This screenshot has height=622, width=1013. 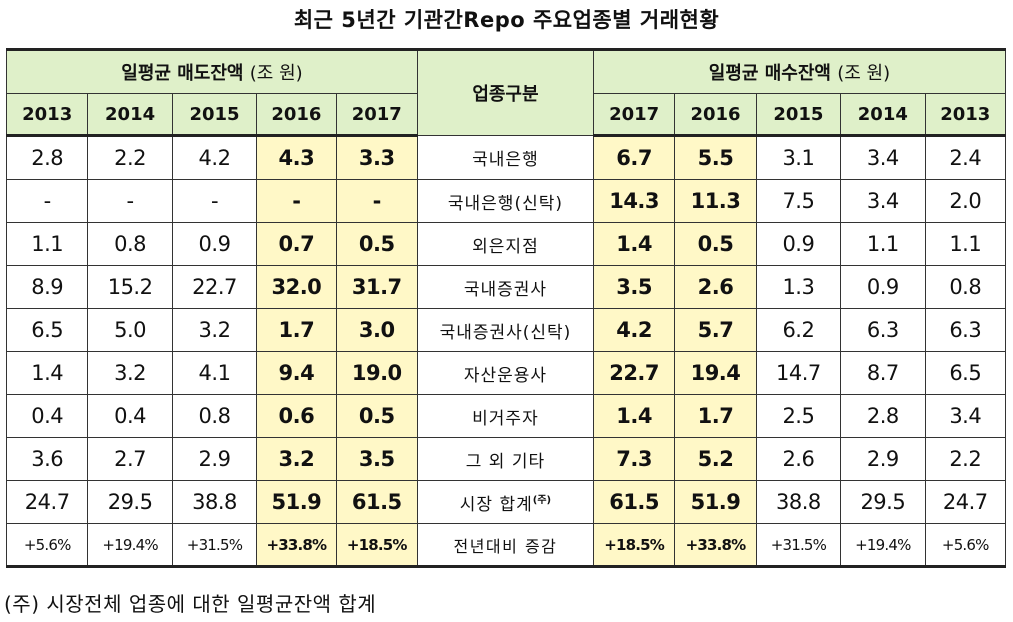 I want to click on sell-group-header: 일평균 매도잔액 (조 원), so click(x=212, y=71).